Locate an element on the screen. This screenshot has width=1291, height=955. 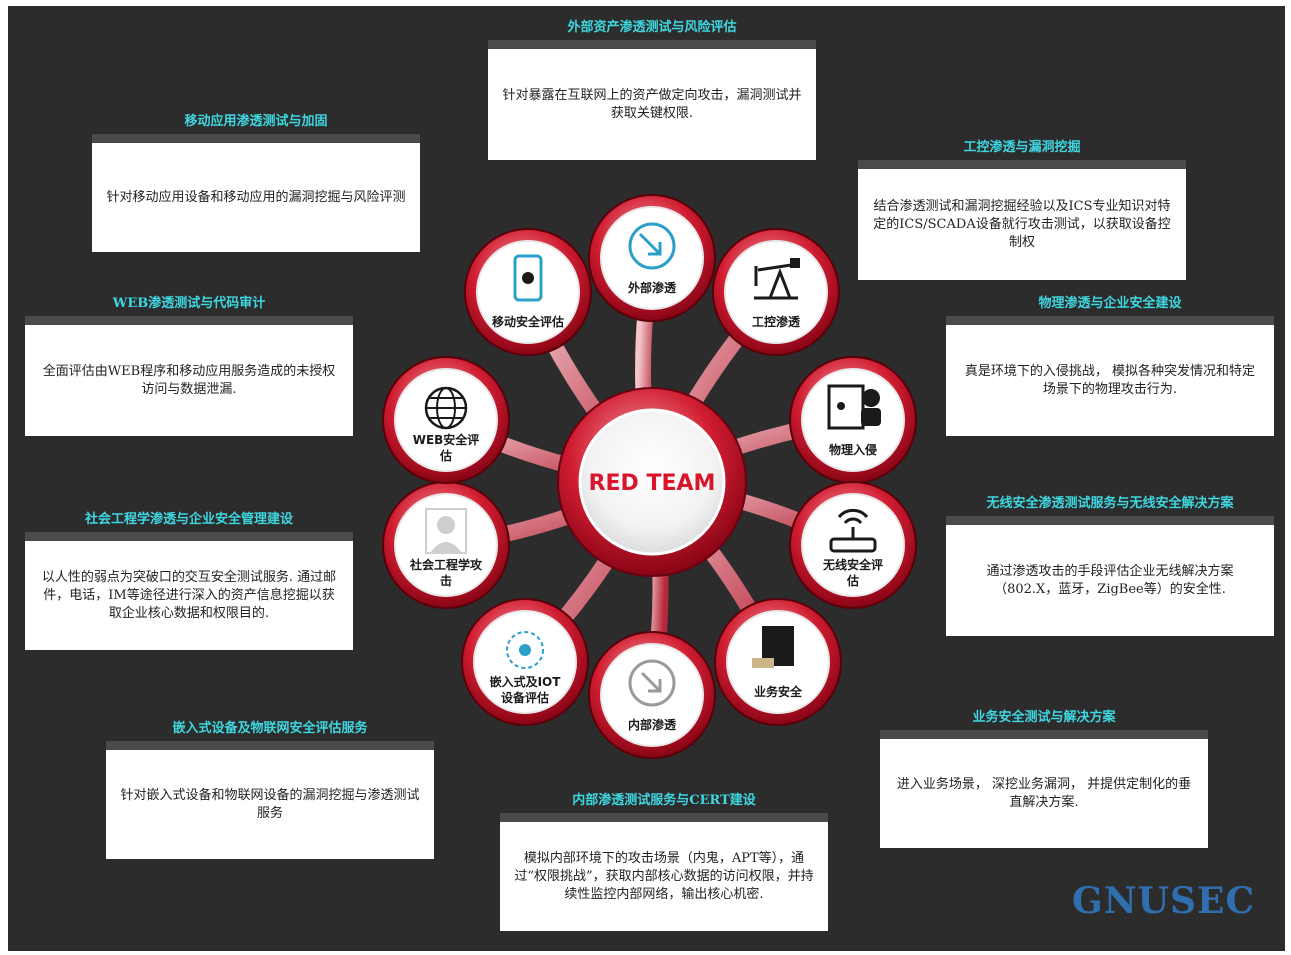
center-hub: RED TEAM is located at coordinates (652, 482).